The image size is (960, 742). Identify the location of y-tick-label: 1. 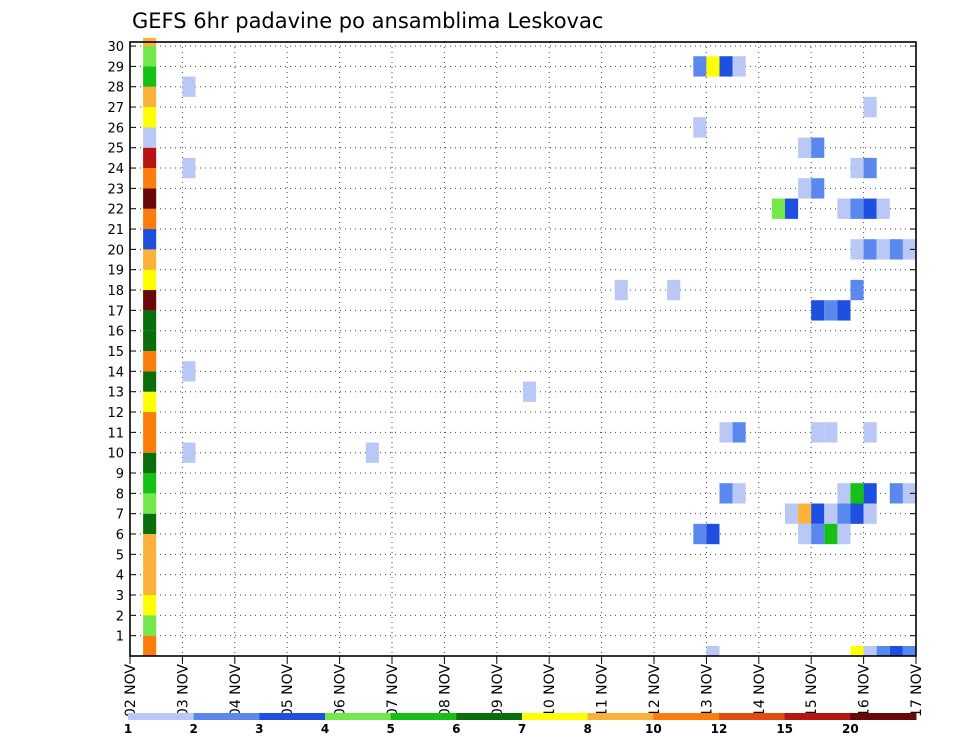
(120, 637).